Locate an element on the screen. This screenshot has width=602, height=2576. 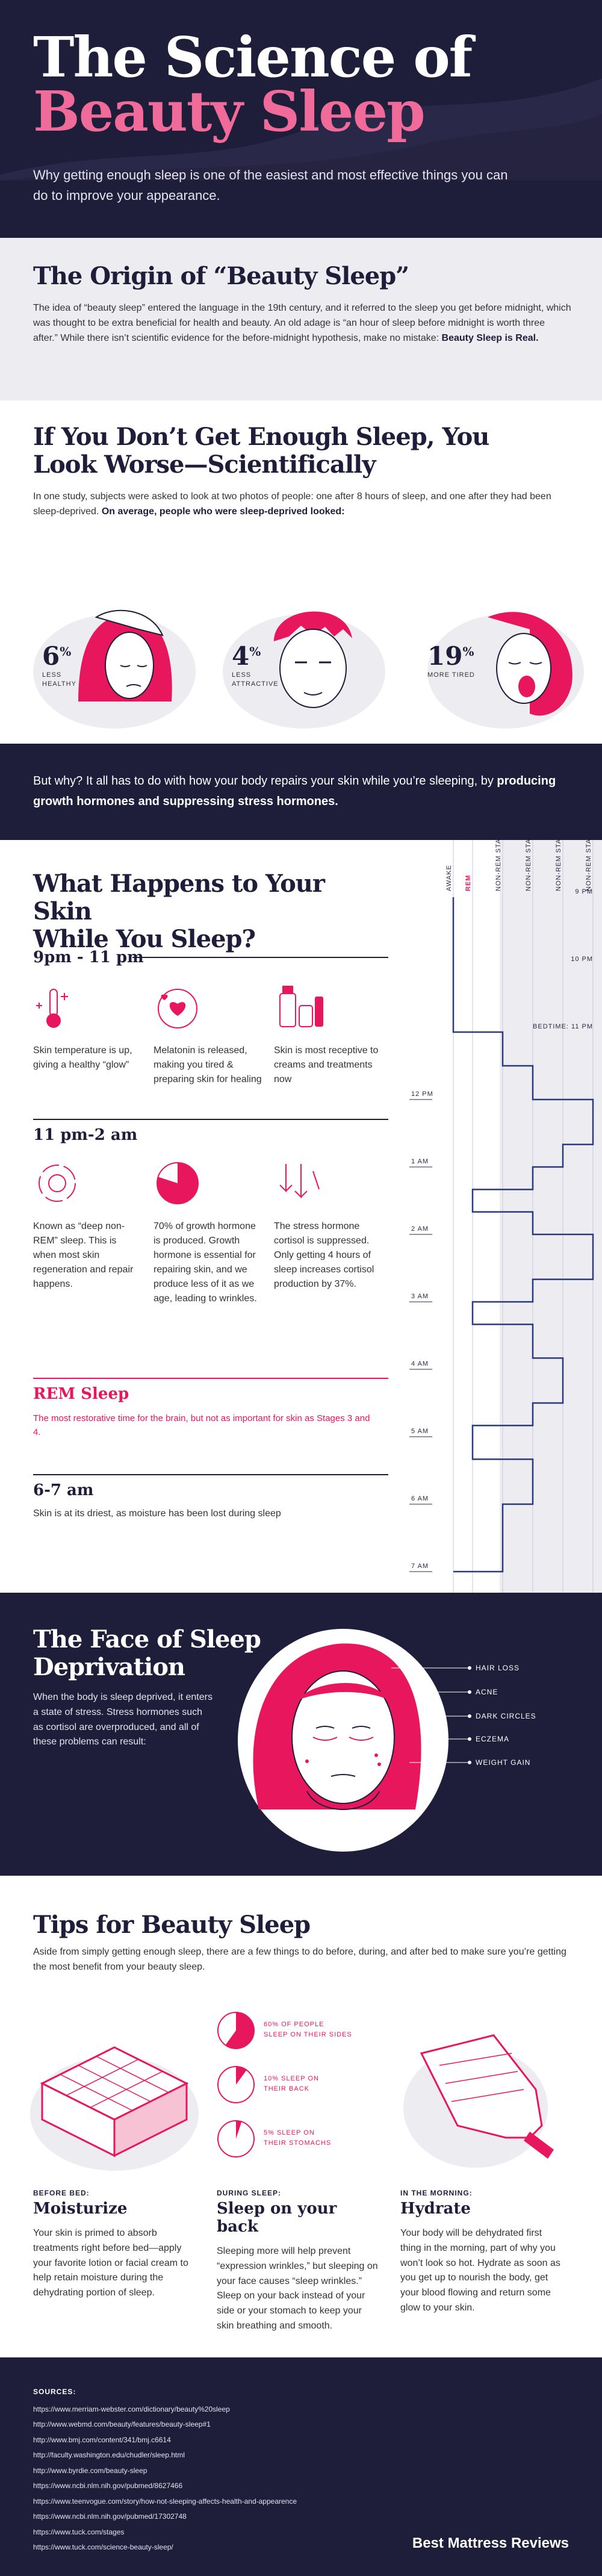
pie-70-icon is located at coordinates (178, 1183).